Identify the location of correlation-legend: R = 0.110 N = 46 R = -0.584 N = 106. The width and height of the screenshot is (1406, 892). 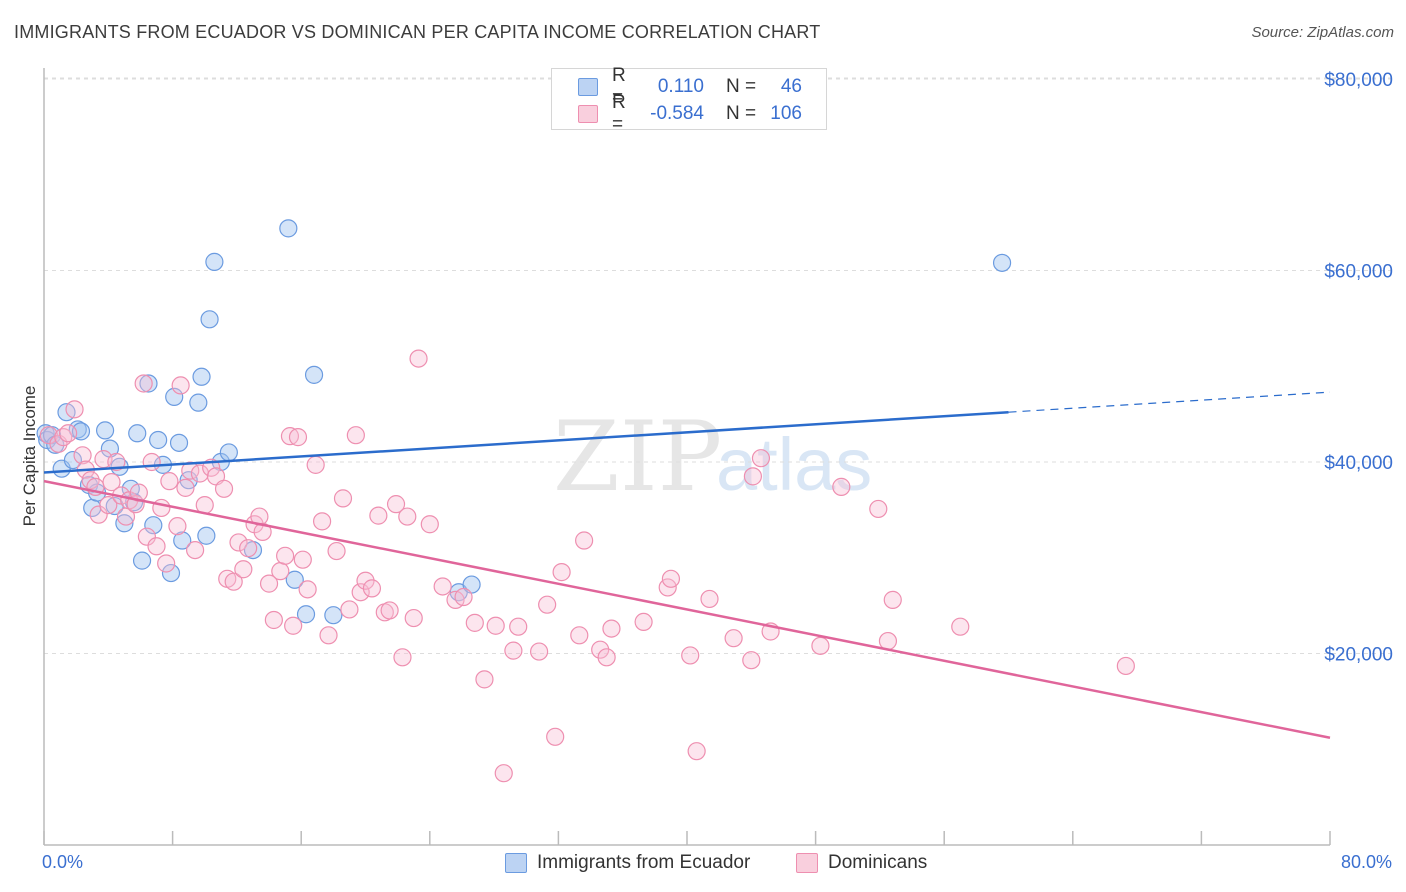
(689, 100).